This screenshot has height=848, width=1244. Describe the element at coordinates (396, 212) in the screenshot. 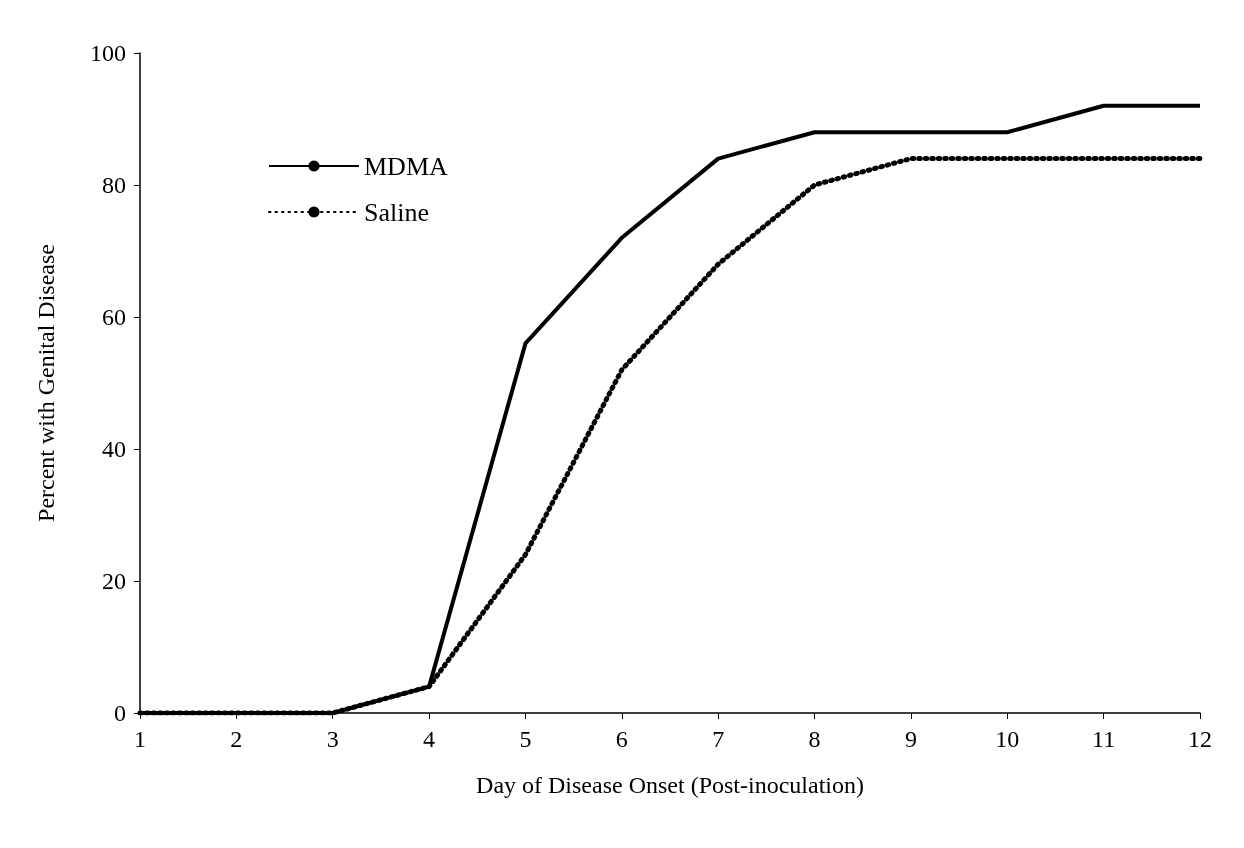

I see `legend-label: Saline` at that location.